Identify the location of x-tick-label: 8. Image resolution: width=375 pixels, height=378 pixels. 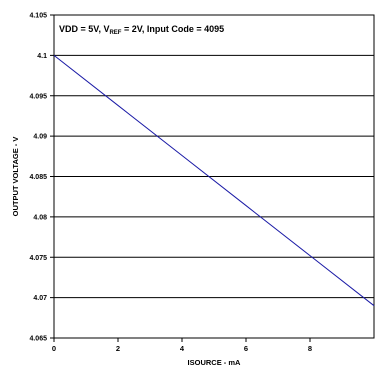
(310, 348).